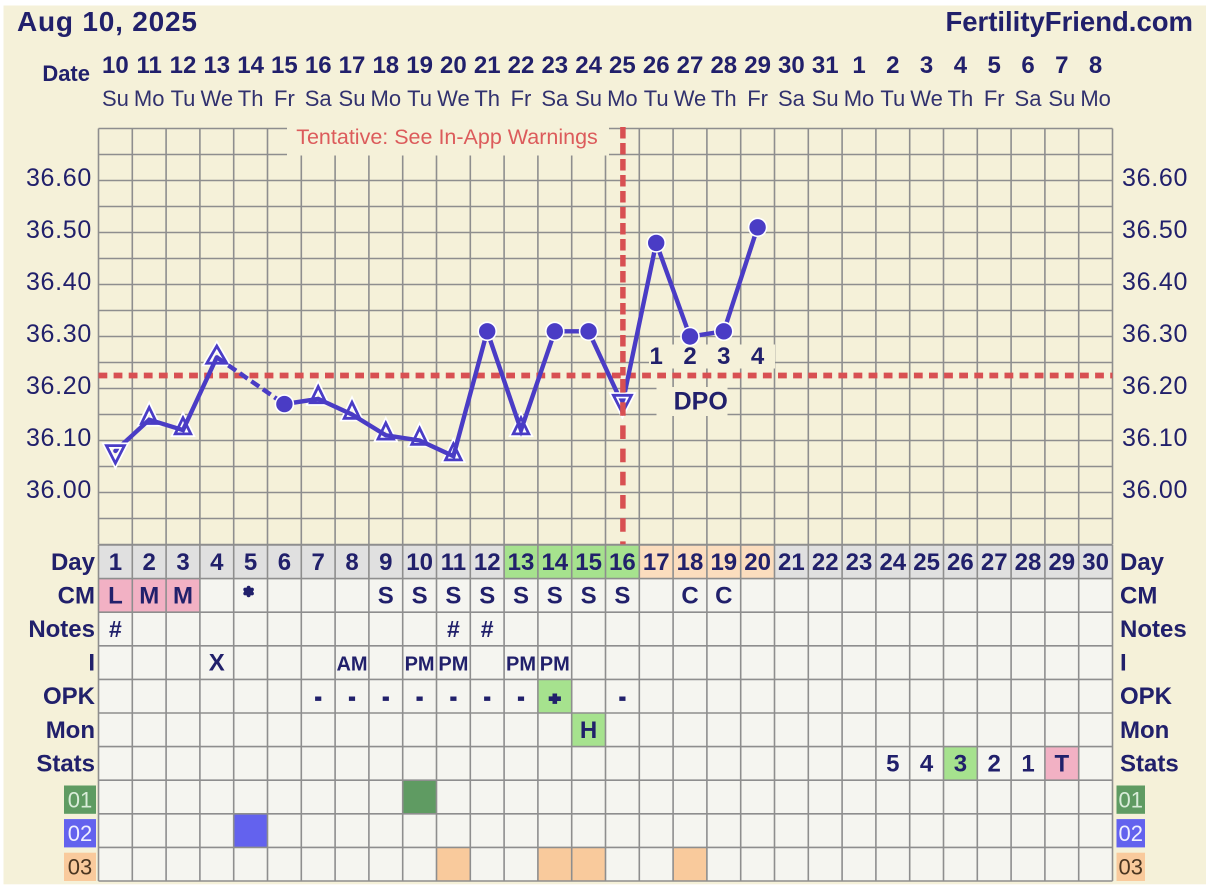 This screenshot has height=891, width=1206. Describe the element at coordinates (453, 65) in the screenshot. I see `svg-text: 20` at that location.